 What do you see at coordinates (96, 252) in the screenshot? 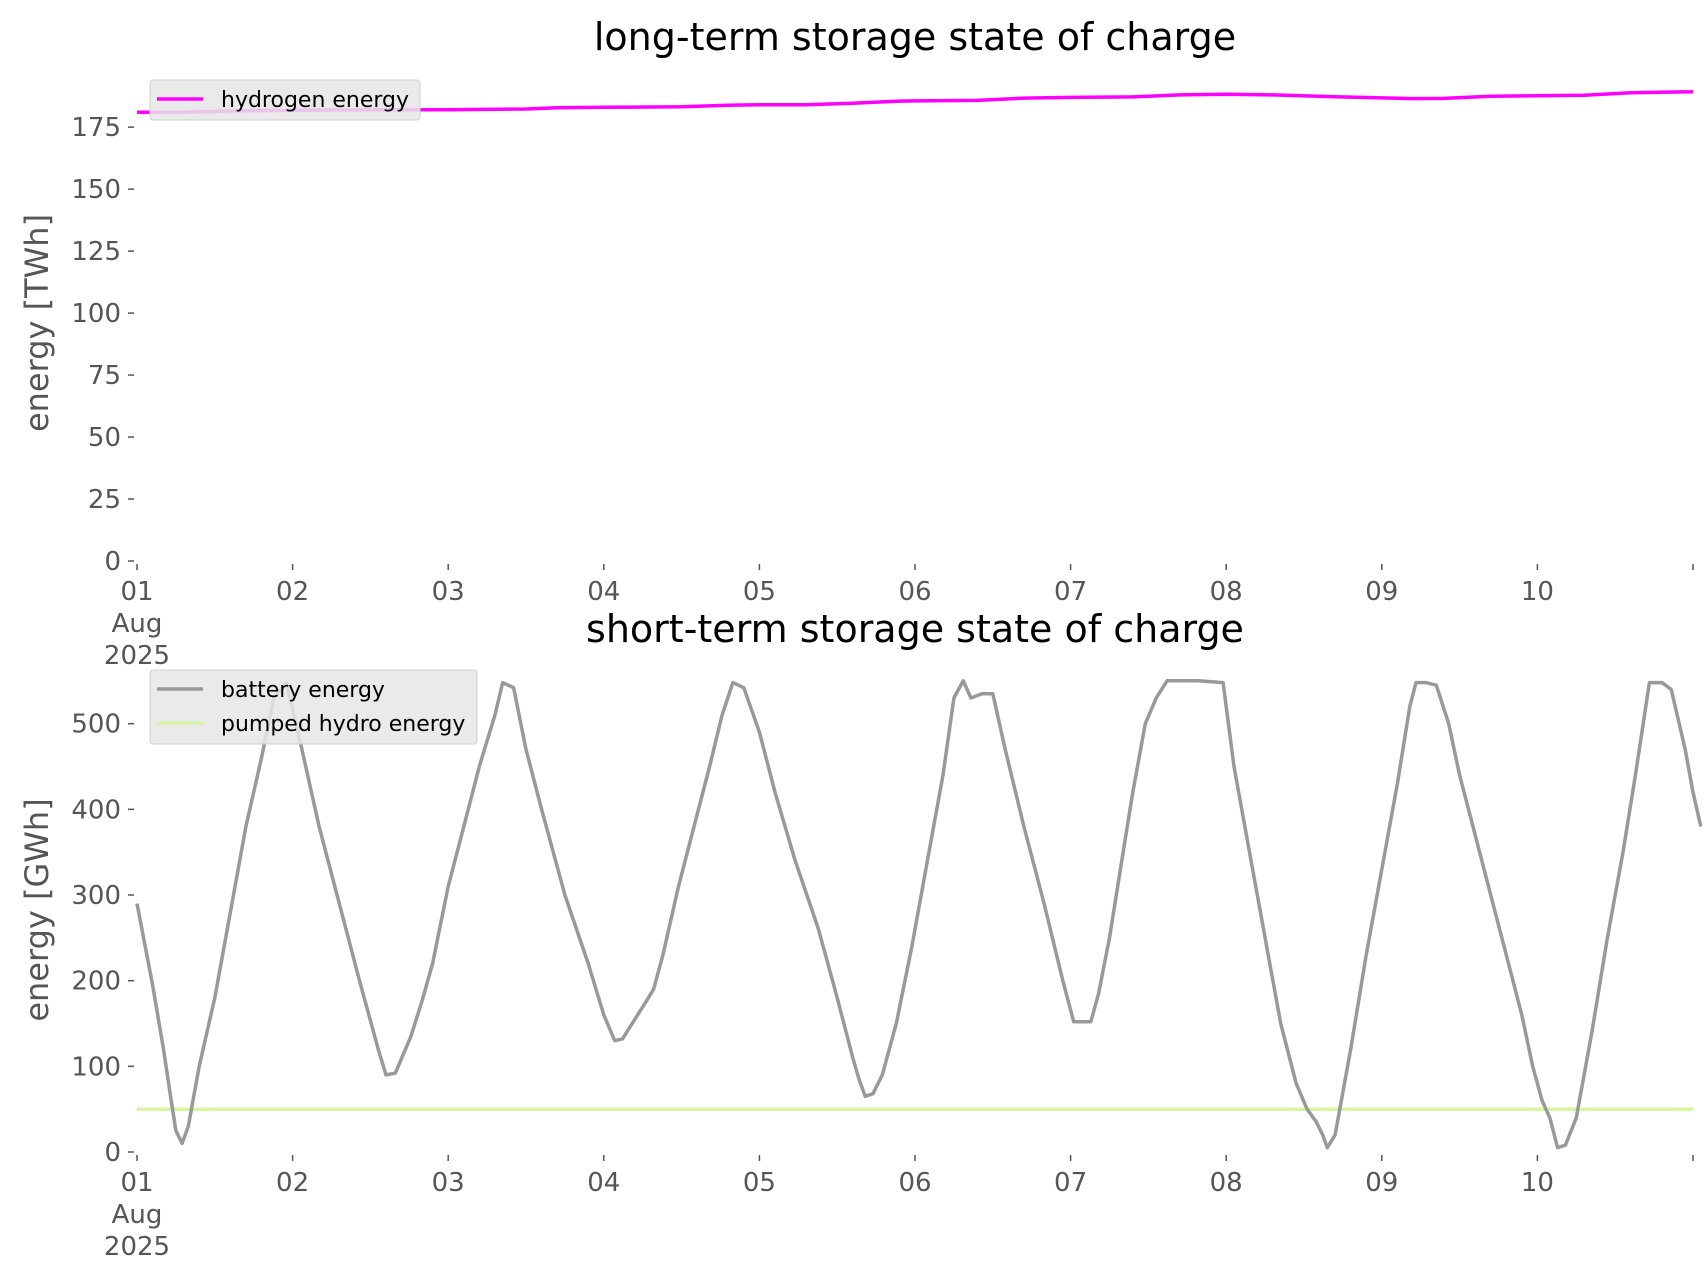
I see `y-tick-label: 125` at bounding box center [96, 252].